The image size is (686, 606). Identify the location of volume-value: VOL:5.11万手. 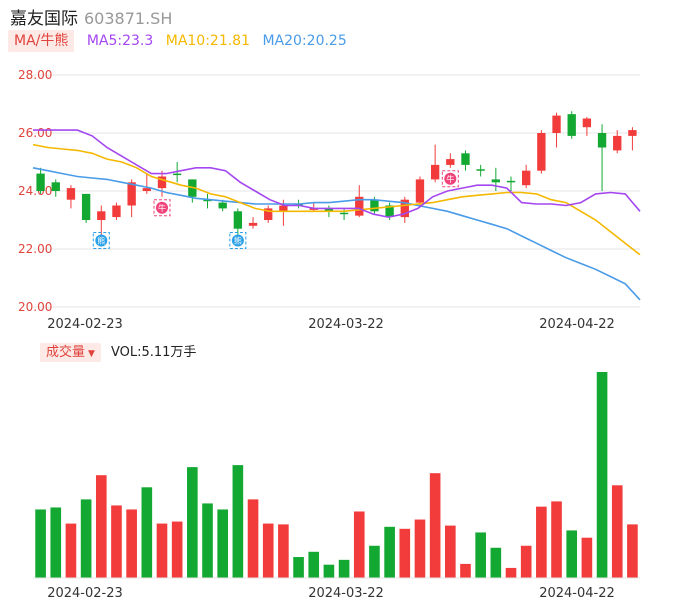
(153, 352).